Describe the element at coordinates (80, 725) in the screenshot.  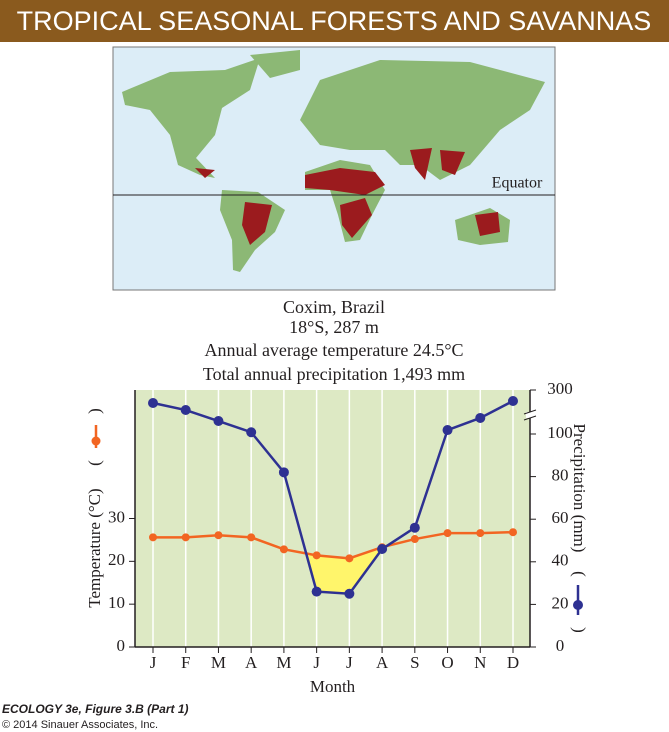
I see `copyright: © 2014 Sinauer Associates, Inc.` at that location.